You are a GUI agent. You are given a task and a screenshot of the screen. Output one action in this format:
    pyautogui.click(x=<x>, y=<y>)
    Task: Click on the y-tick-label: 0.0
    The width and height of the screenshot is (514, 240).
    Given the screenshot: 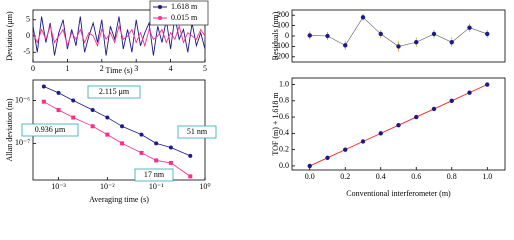 What is the action you would take?
    pyautogui.click(x=284, y=165)
    